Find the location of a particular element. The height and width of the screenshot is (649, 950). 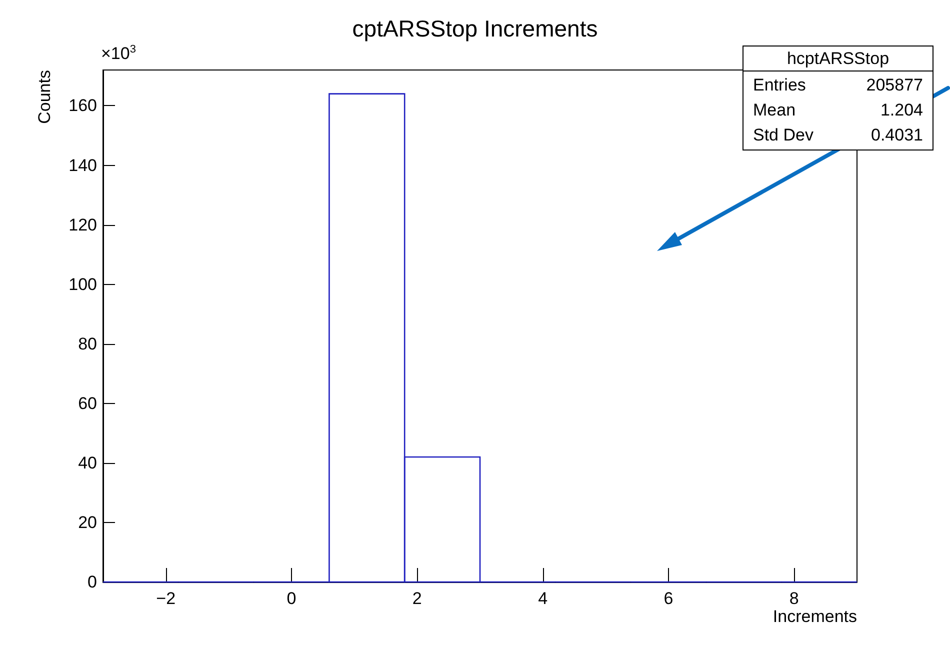

text: 205877 is located at coordinates (894, 85).